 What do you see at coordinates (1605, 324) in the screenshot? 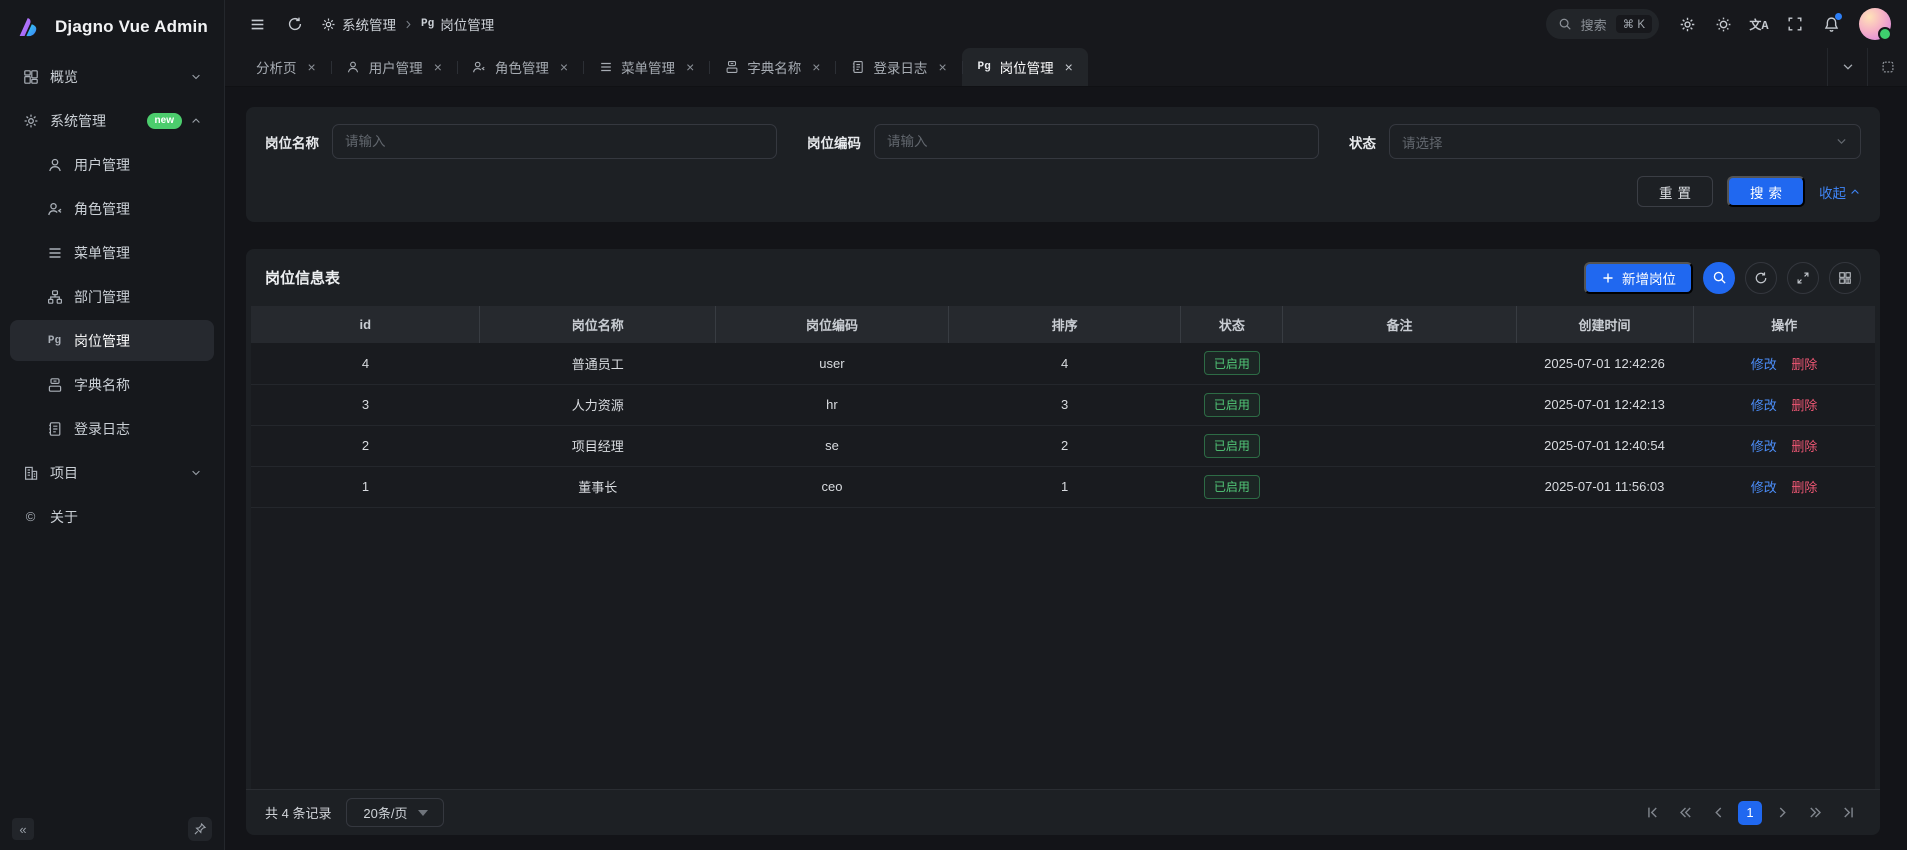
I see `column-header-created: 创建时间` at bounding box center [1605, 324].